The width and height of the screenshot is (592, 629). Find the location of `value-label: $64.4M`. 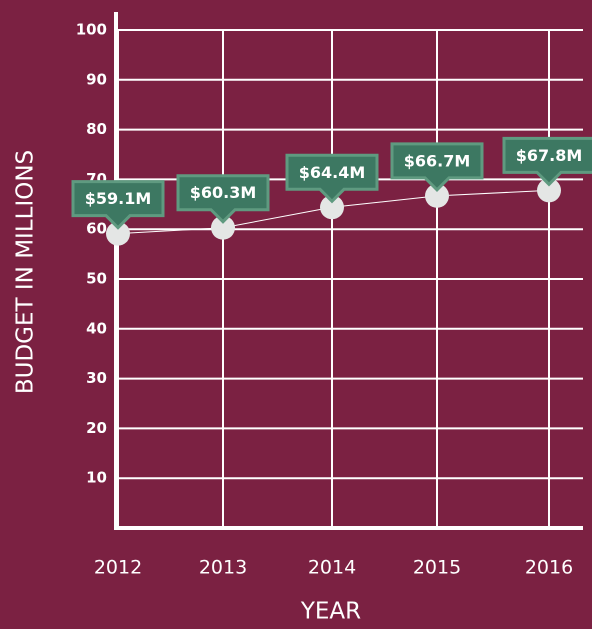

value-label: $64.4M is located at coordinates (332, 172).